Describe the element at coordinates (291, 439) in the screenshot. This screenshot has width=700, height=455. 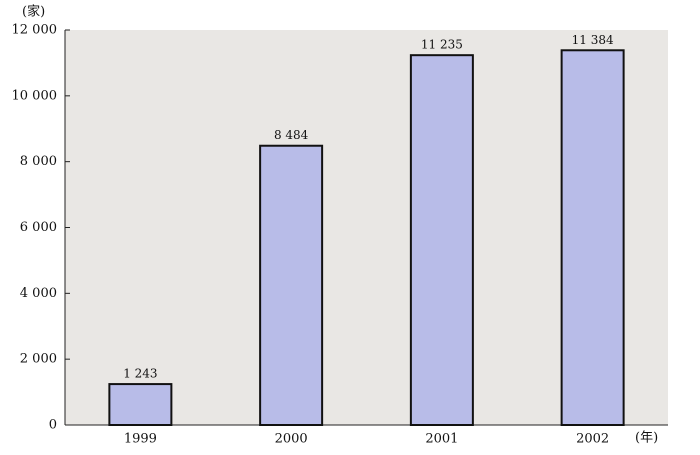
I see `x-tick-label: 2000` at that location.